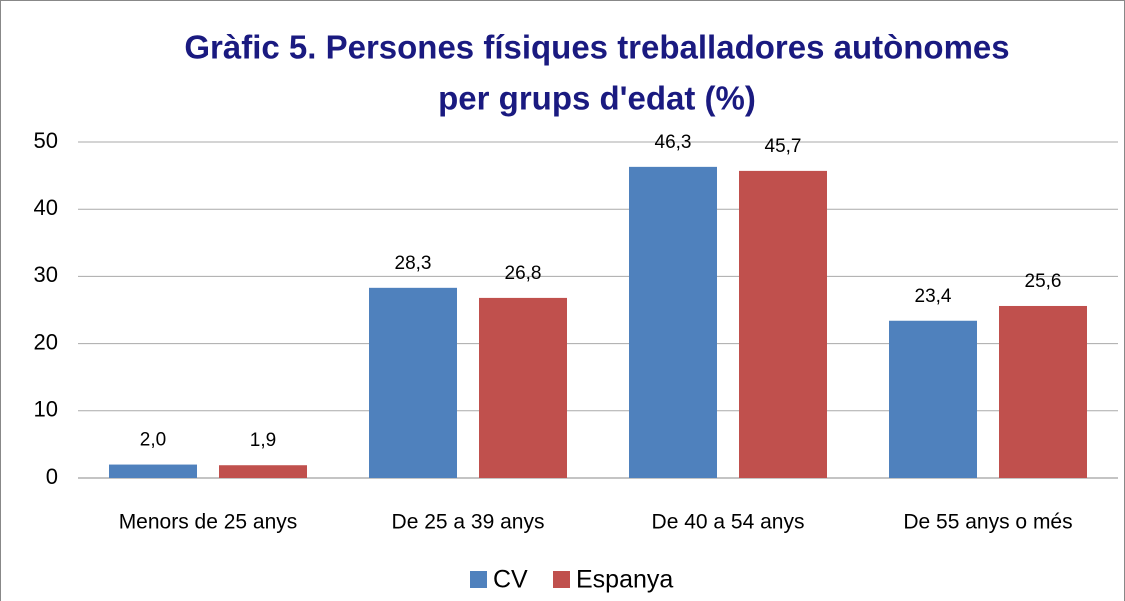 The image size is (1125, 601). Describe the element at coordinates (52, 476) in the screenshot. I see `y-tick-label: 0` at that location.